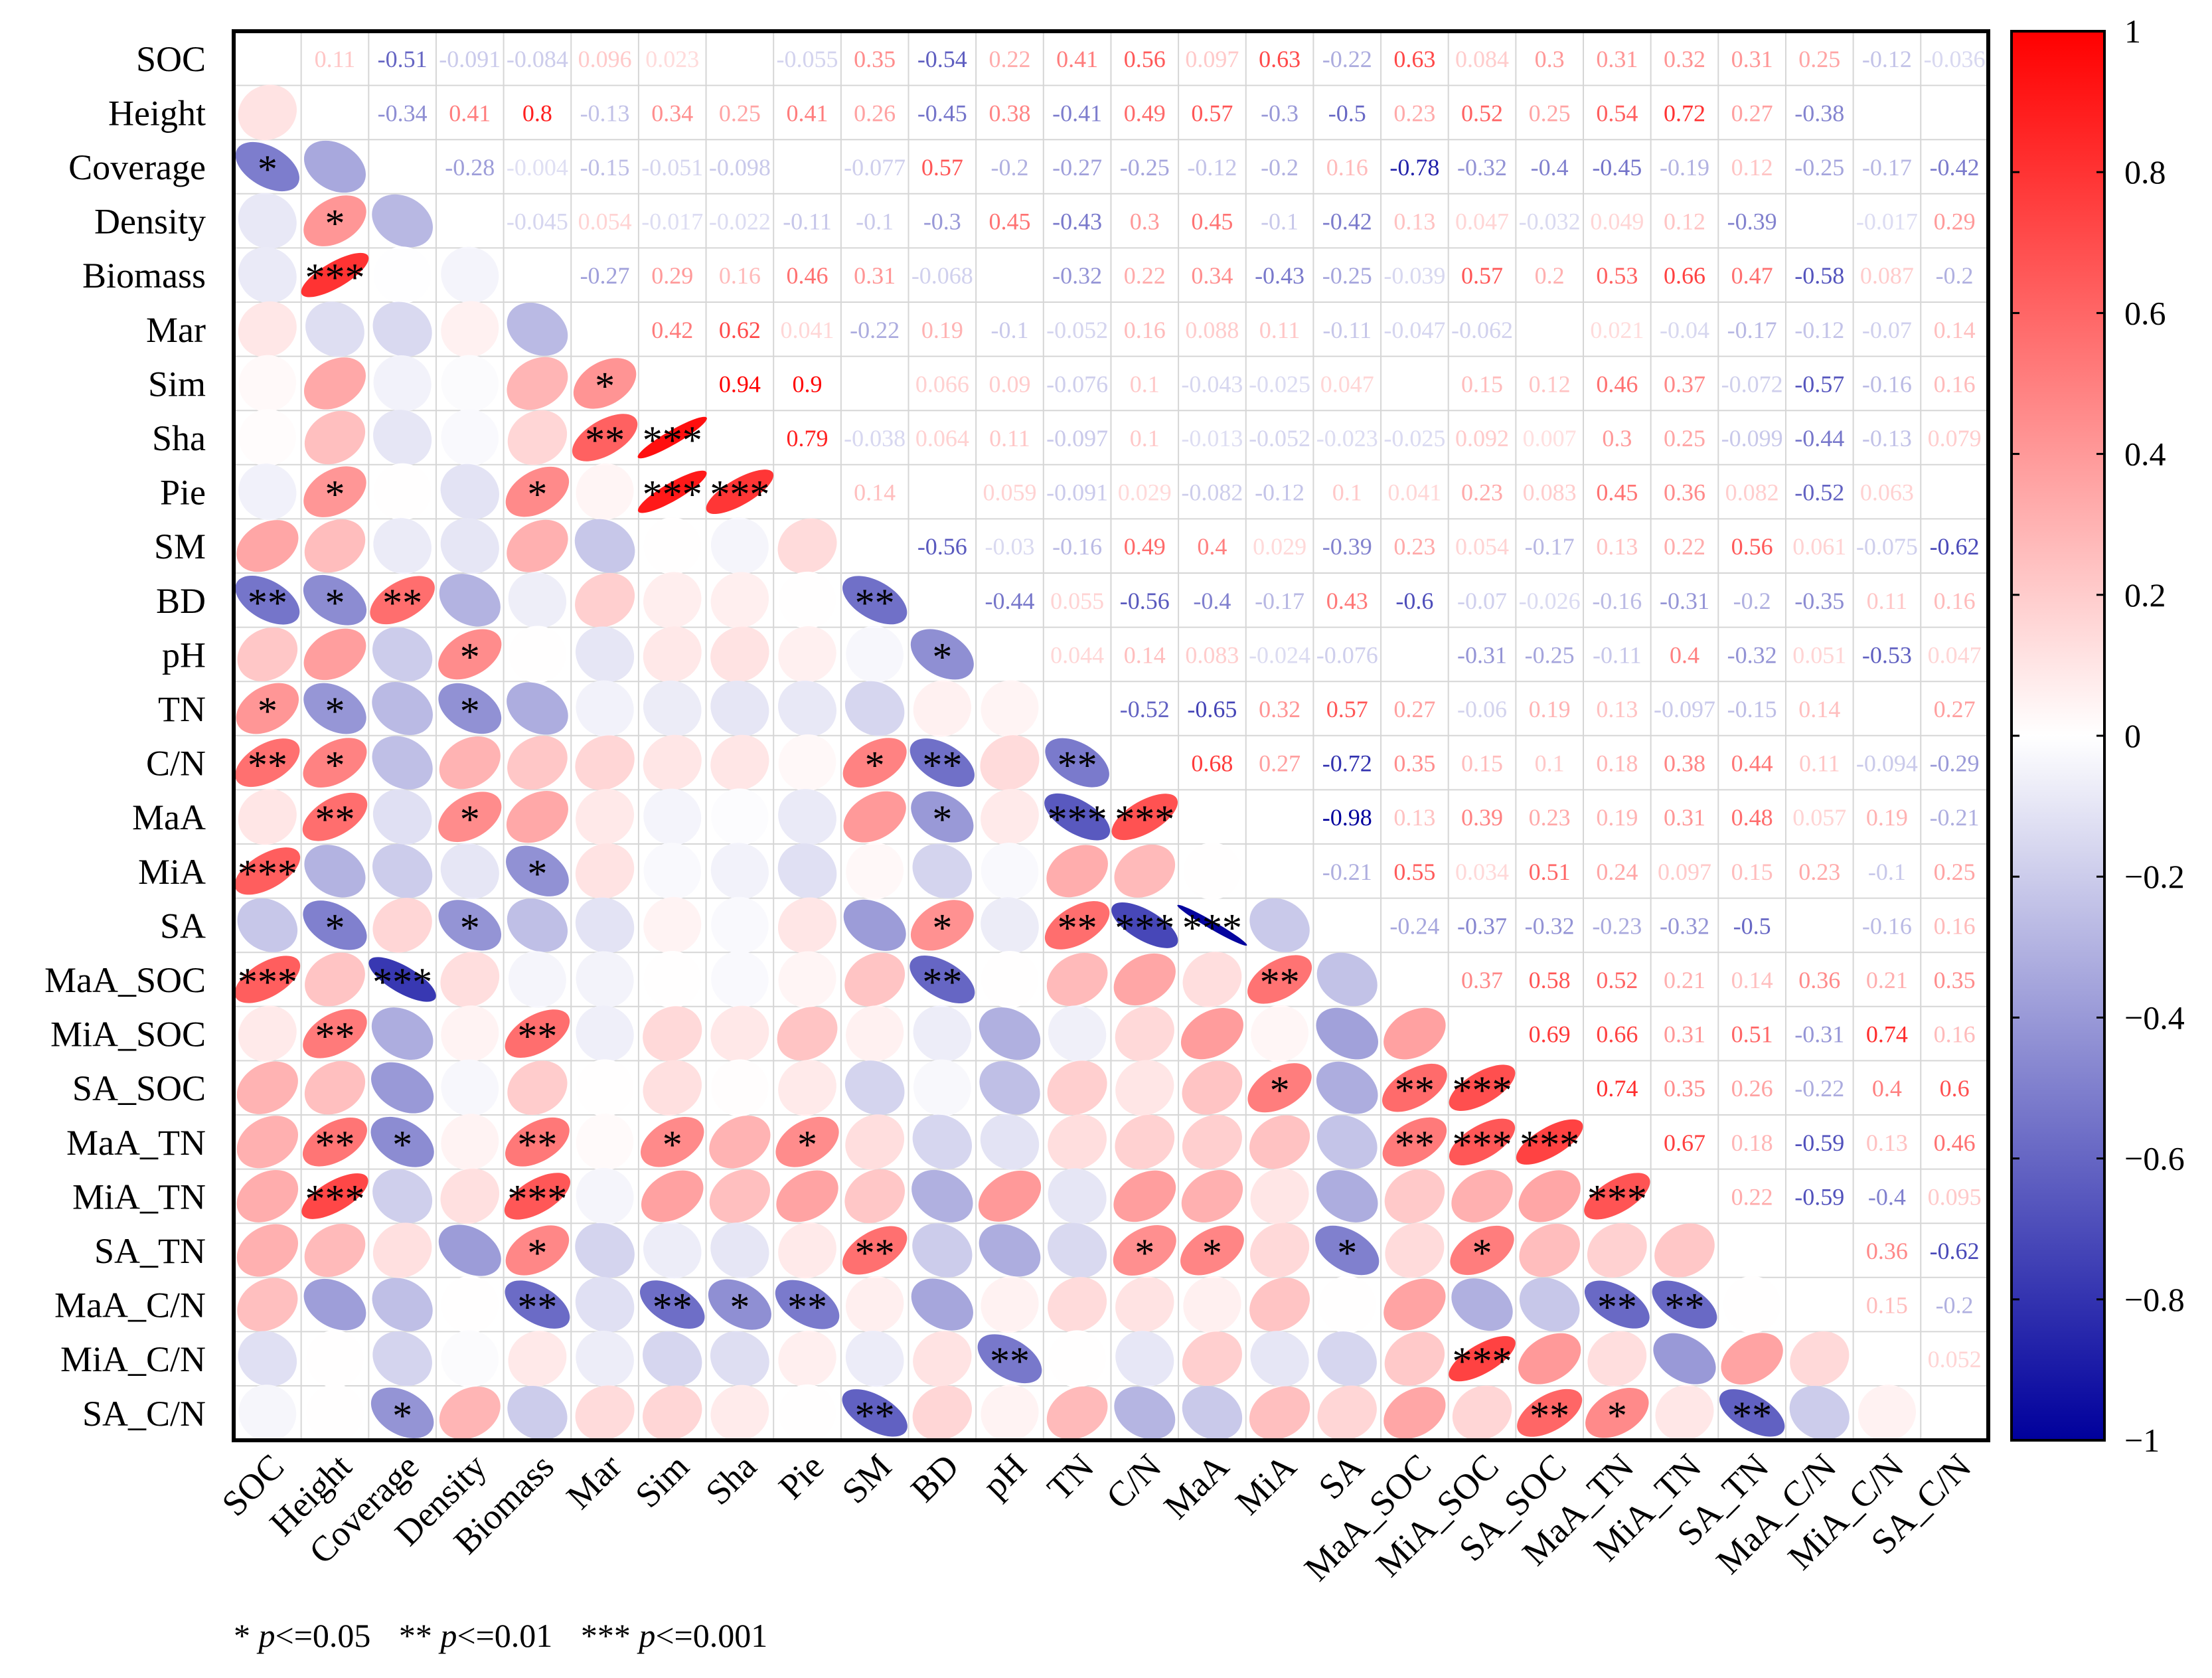  I want to click on corr-value: 0.051, so click(1819, 654).